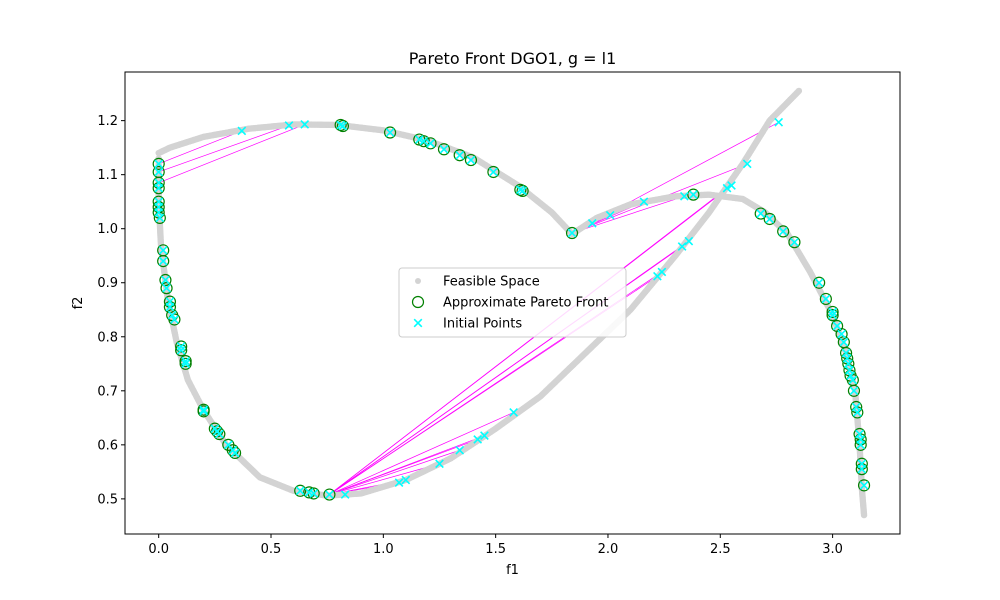 This screenshot has width=1000, height=600. What do you see at coordinates (111, 310) in the screenshot?
I see `y-axis-ticks: 0.5 0.6 0.7 0.8 0.9 1.0 1.1 1.2` at bounding box center [111, 310].